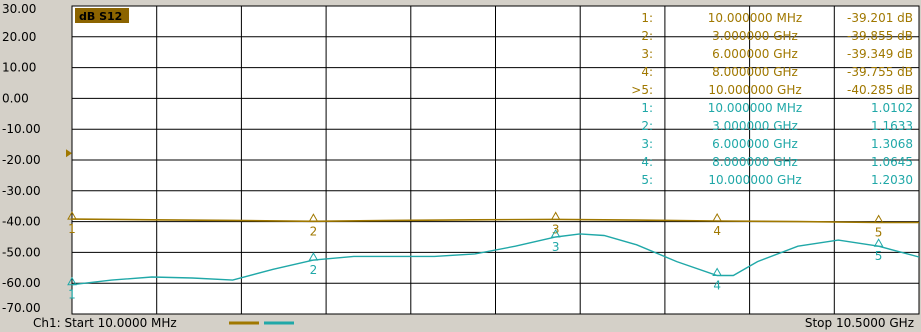  Describe the element at coordinates (717, 286) in the screenshot. I see `teal-marker-label-4: 4` at that location.